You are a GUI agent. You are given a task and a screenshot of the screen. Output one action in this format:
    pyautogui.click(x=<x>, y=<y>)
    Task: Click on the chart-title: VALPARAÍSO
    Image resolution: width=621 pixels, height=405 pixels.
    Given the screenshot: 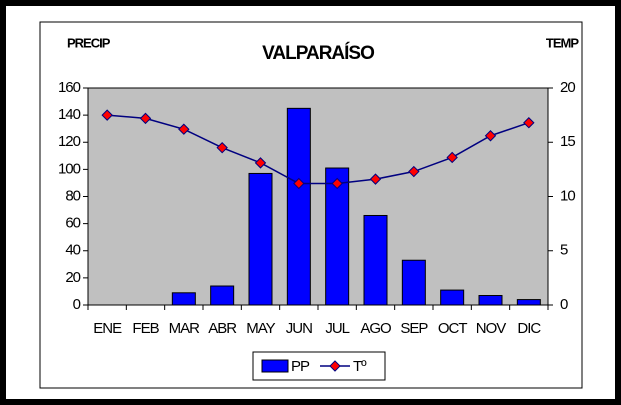 What is the action you would take?
    pyautogui.click(x=318, y=53)
    